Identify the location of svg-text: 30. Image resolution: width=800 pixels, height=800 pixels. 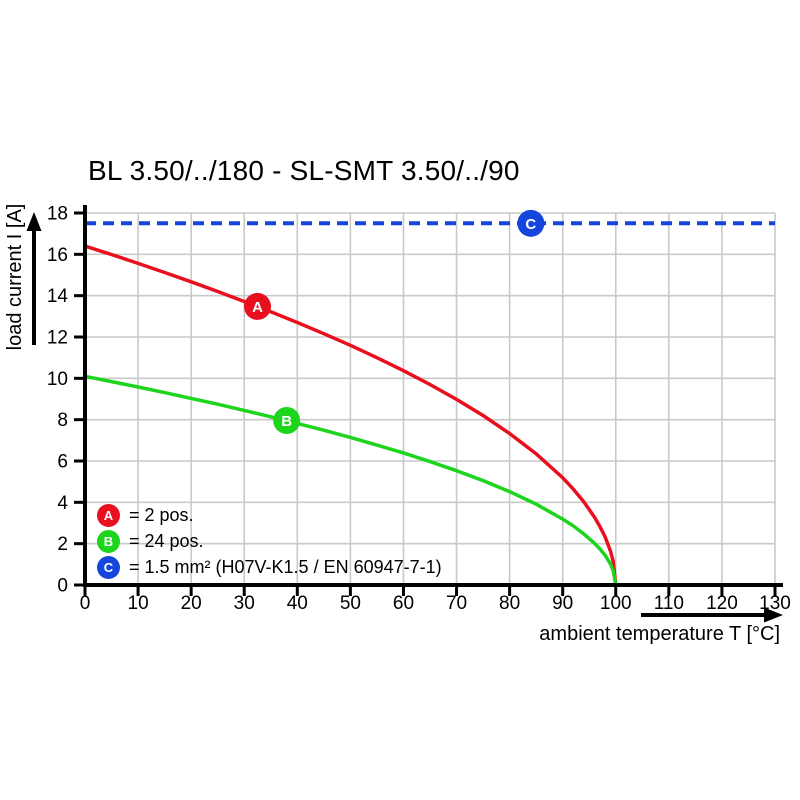
(244, 603).